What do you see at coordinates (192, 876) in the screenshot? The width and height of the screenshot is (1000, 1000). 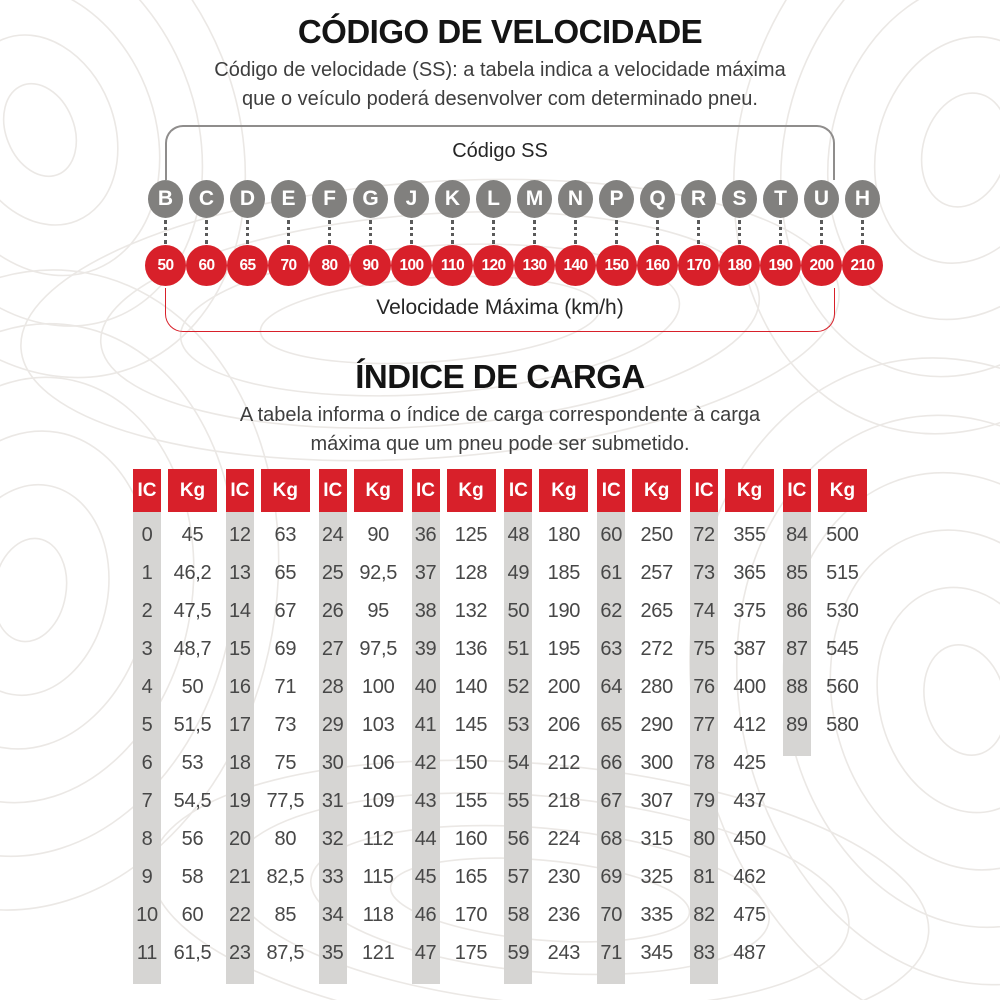 I see `kg-value-cell: 58` at bounding box center [192, 876].